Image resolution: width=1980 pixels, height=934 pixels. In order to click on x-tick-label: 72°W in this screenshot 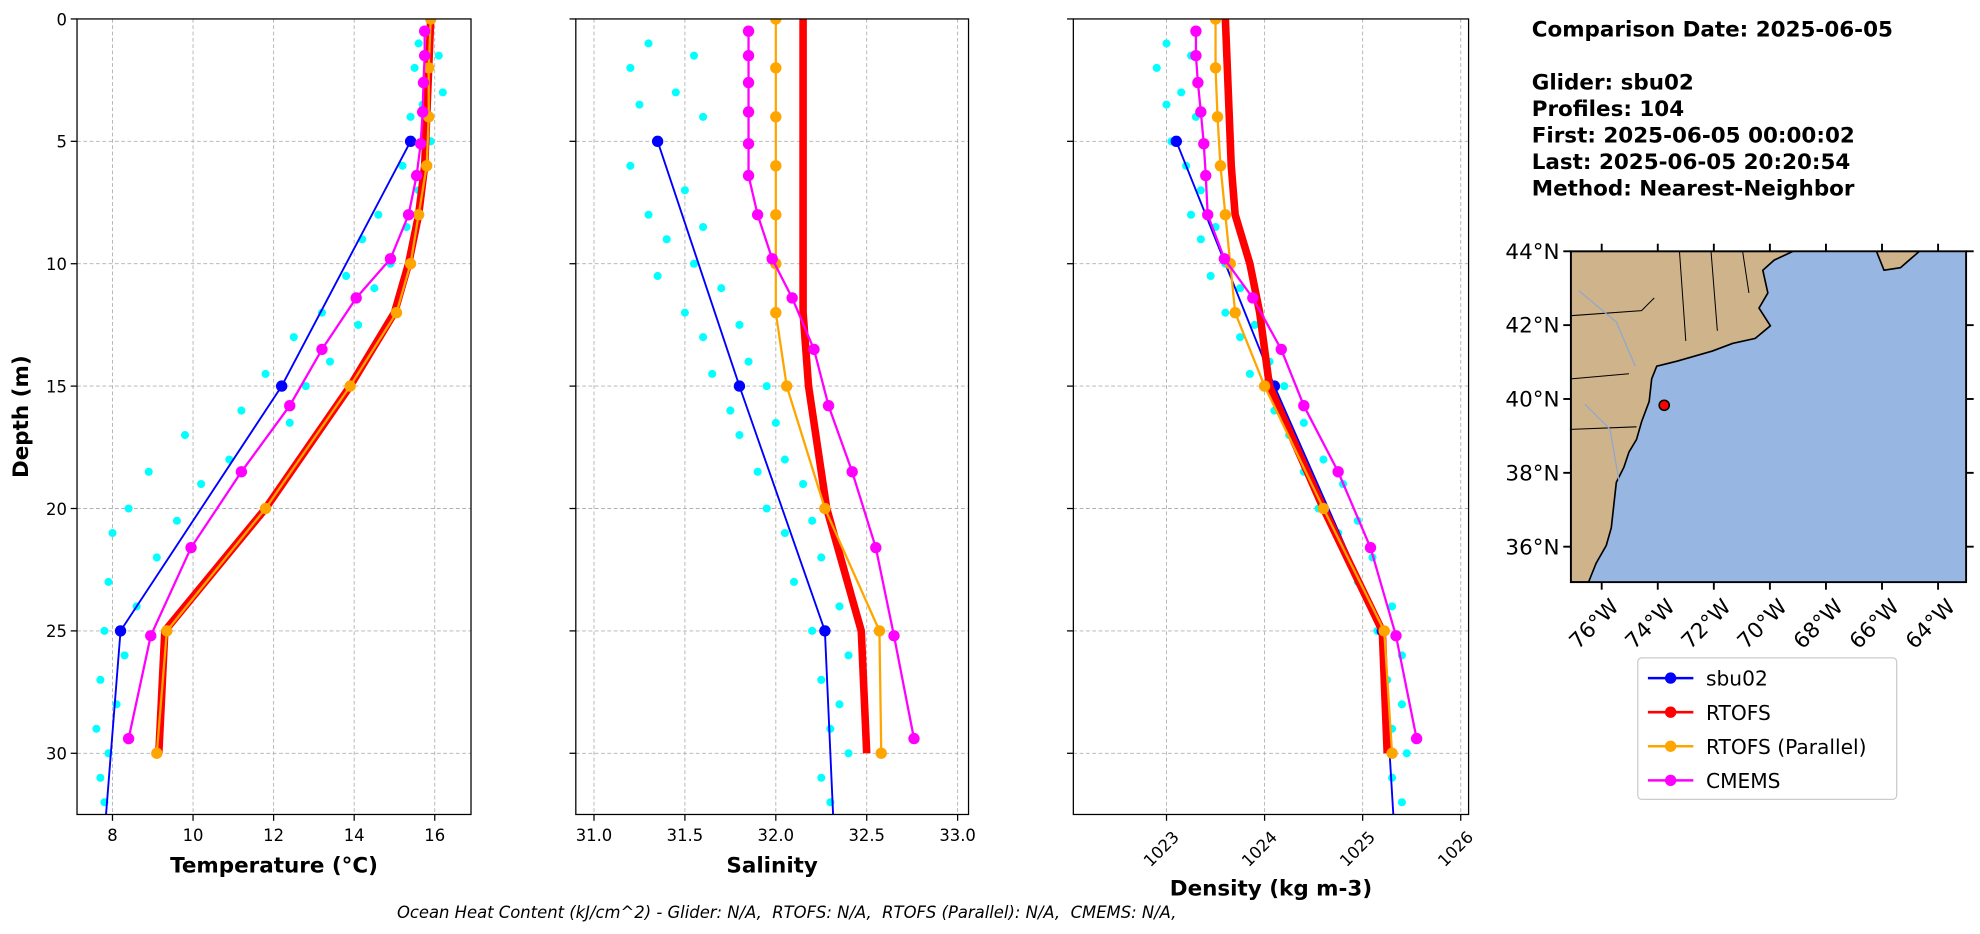, I will do `click(1707, 625)`.